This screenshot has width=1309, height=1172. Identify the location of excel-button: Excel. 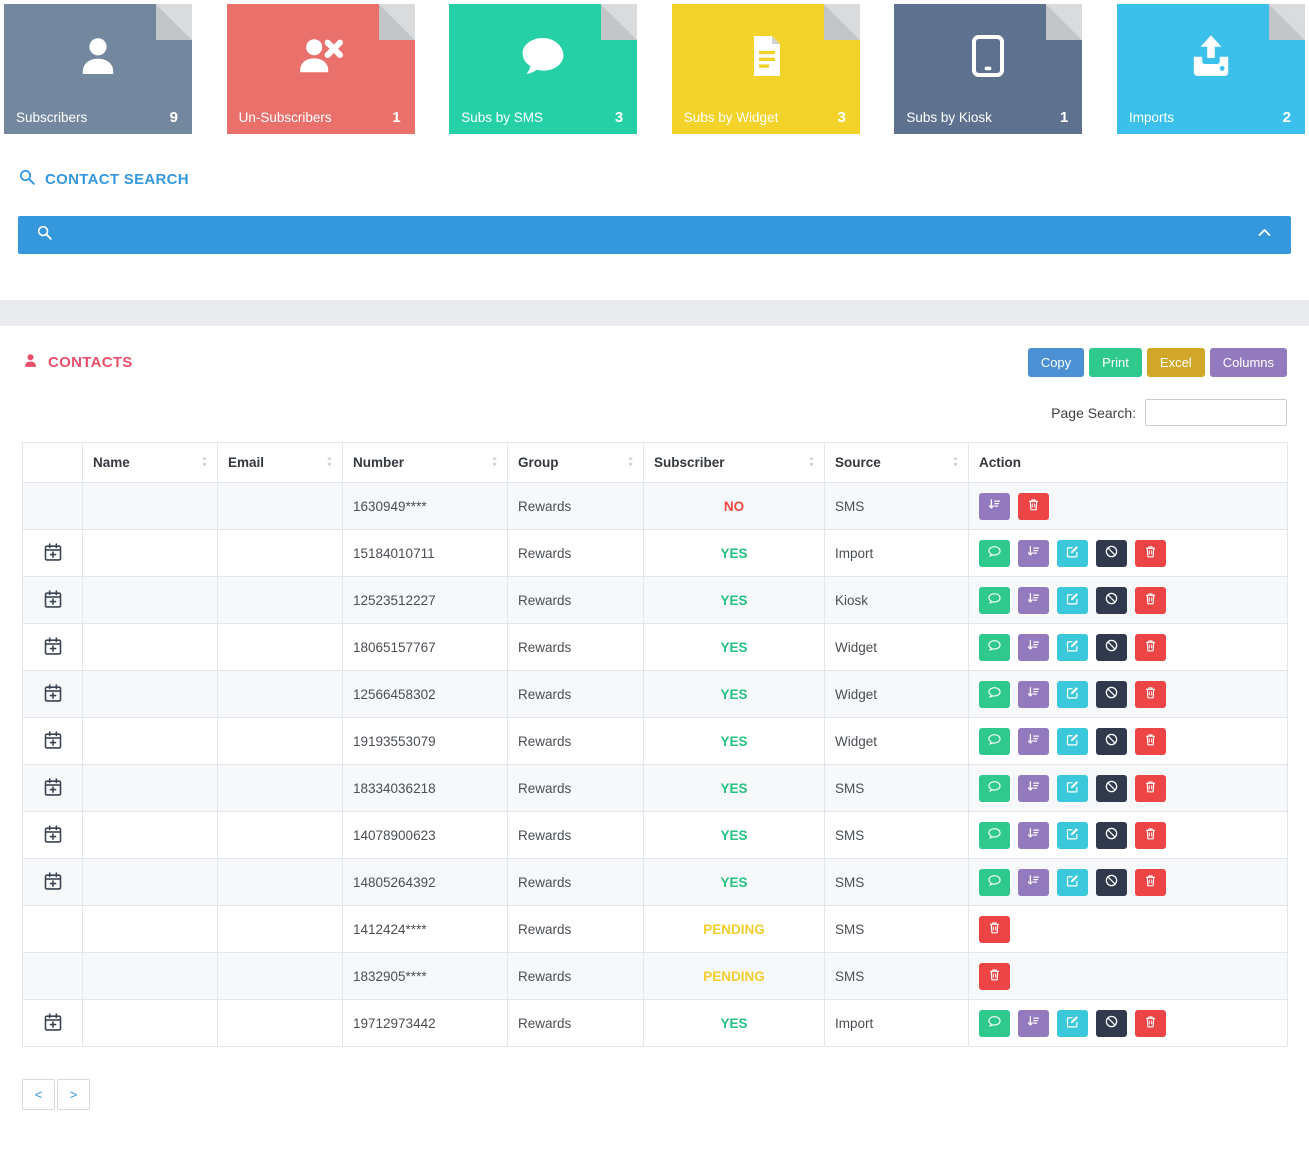
(1175, 362).